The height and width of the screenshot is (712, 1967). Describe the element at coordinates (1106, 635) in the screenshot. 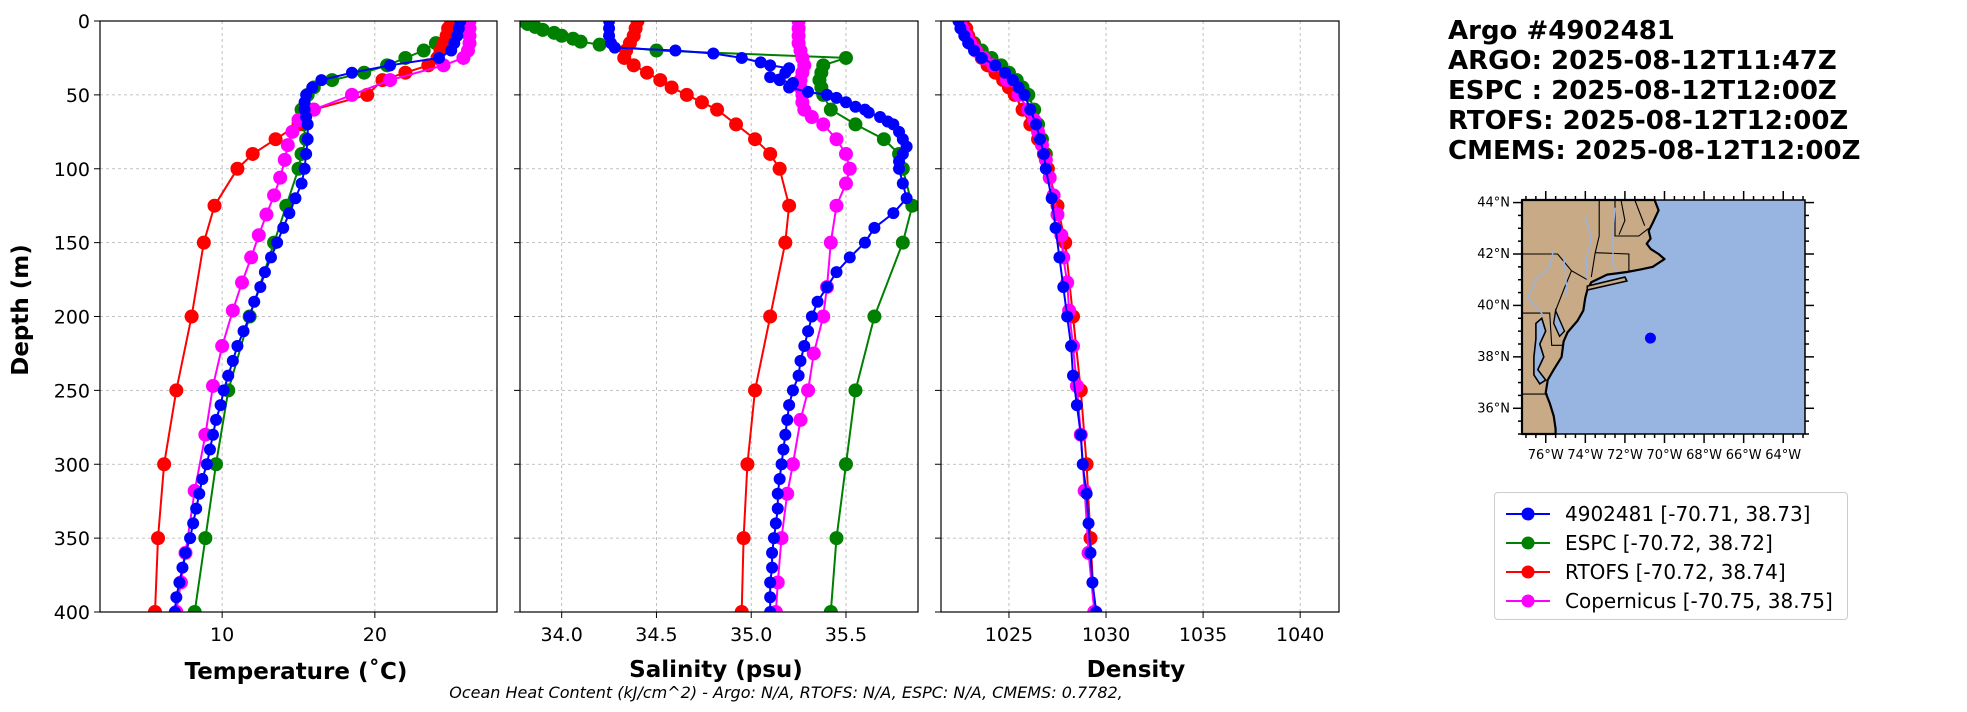

I see `density-tick-label: 1030` at that location.